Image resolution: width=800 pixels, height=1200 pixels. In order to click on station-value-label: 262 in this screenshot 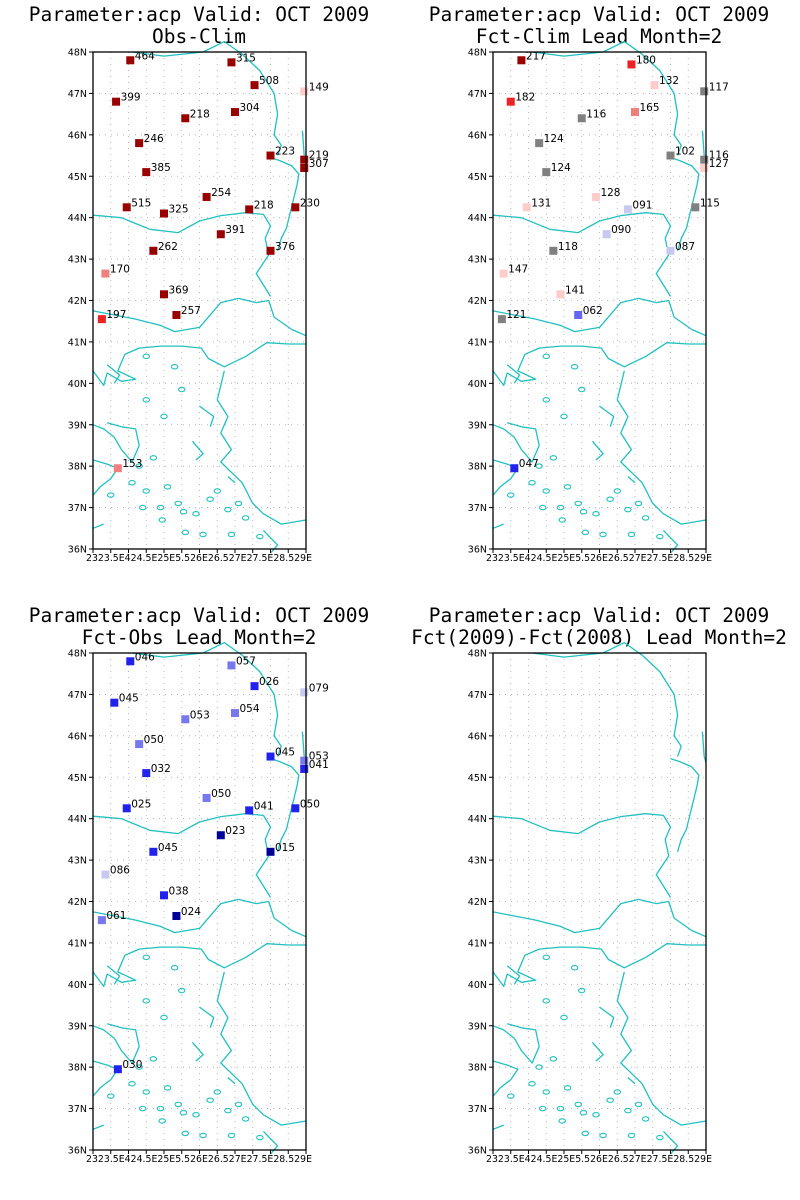, I will do `click(168, 247)`.